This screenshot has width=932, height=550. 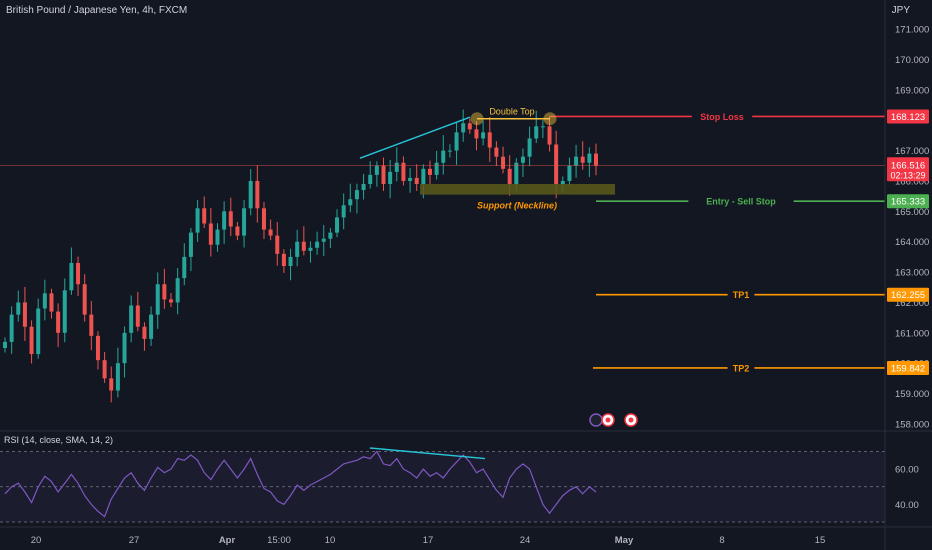 What do you see at coordinates (97, 10) in the screenshot?
I see `symbol-title: British Pound / Japanese Yen, 4h, FXCM` at bounding box center [97, 10].